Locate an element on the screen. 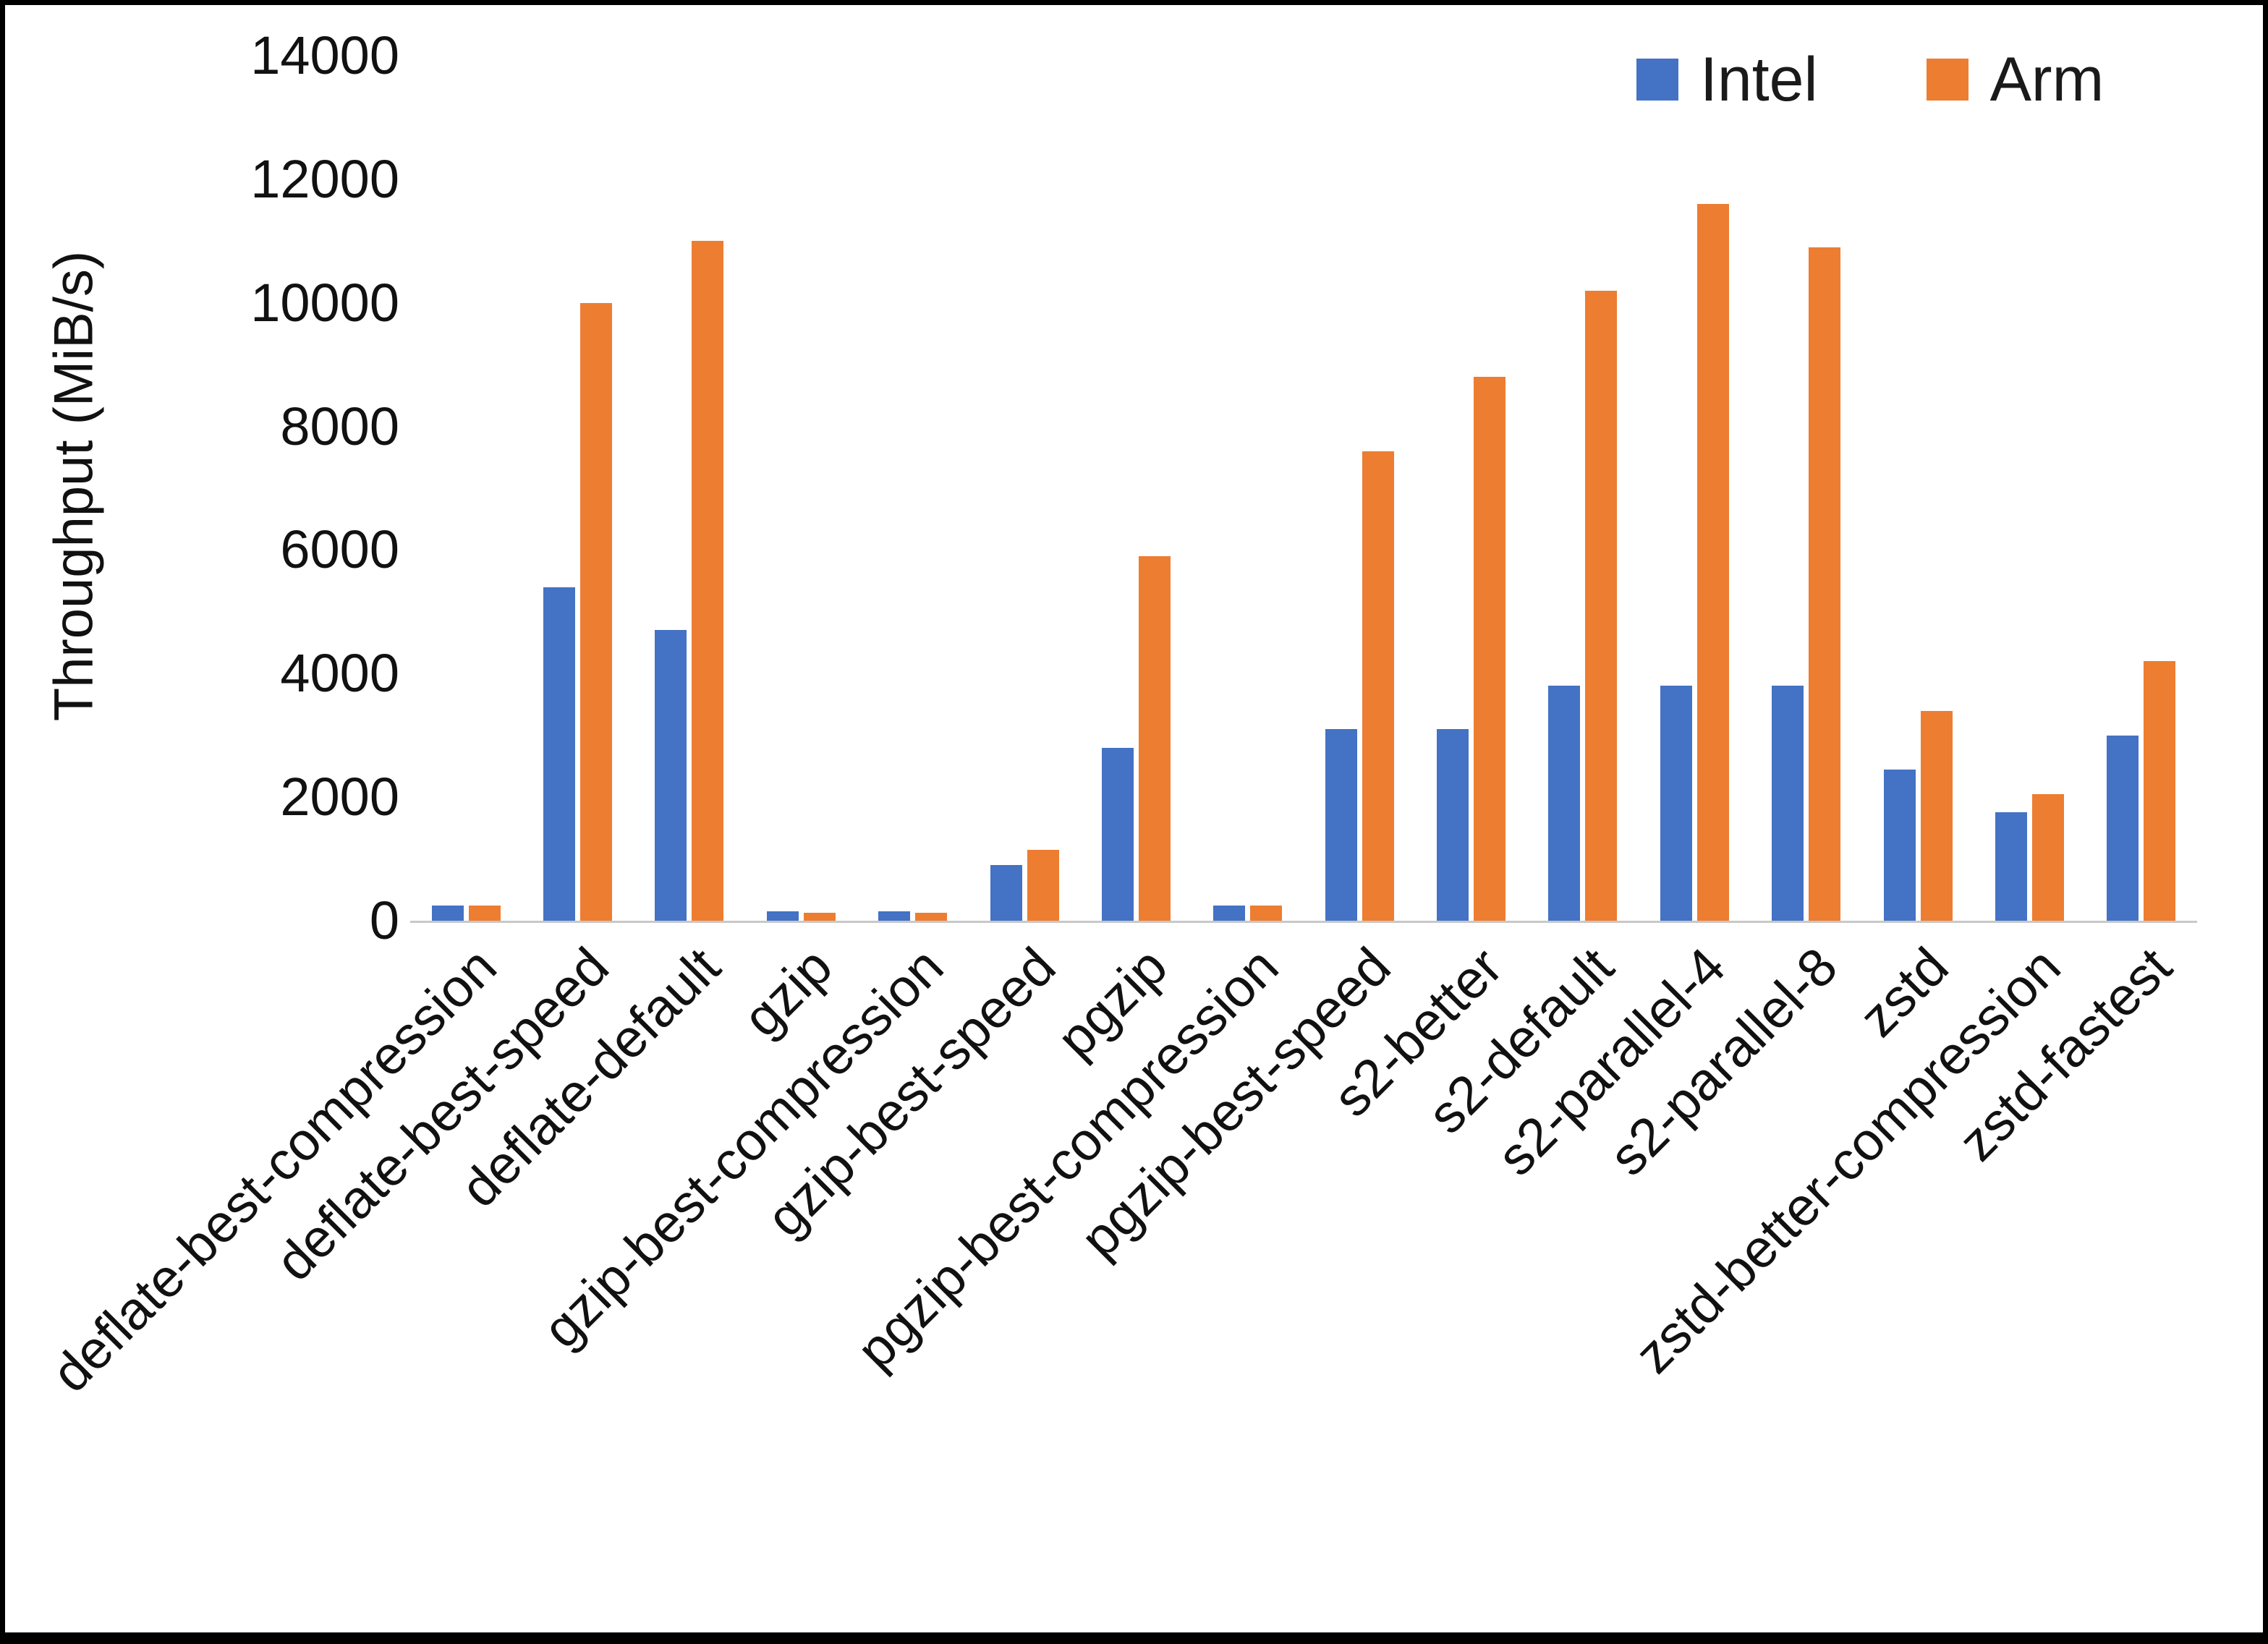  bar-group-zstd-fastest is located at coordinates (2141, 488).